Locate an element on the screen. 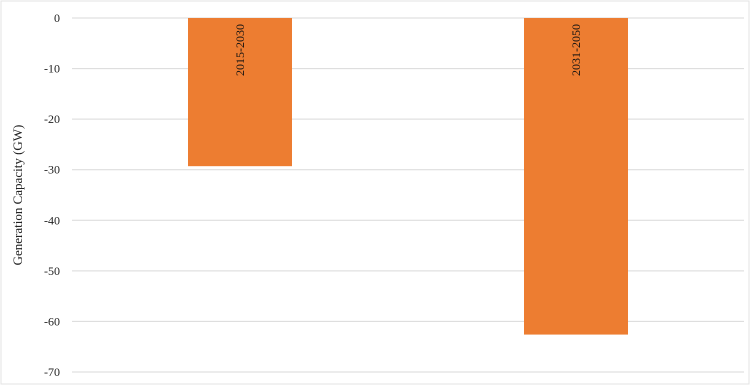  y-tick-label: -40 is located at coordinates (52, 220).